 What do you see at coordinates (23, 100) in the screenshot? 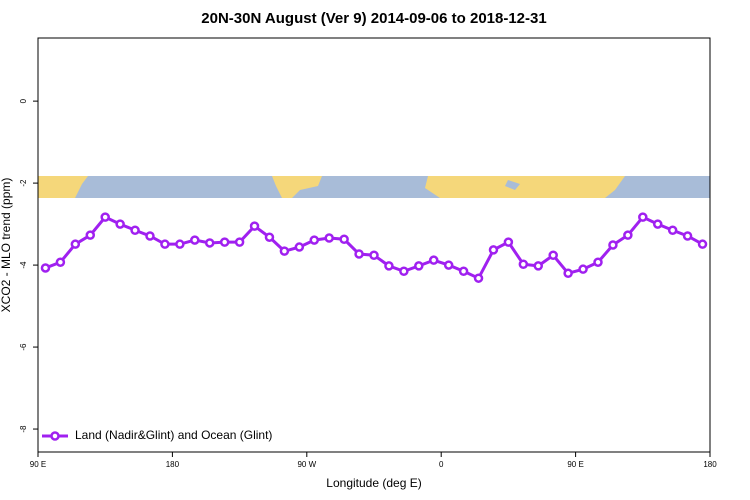
I see `y-tick-label: 0` at bounding box center [23, 100].